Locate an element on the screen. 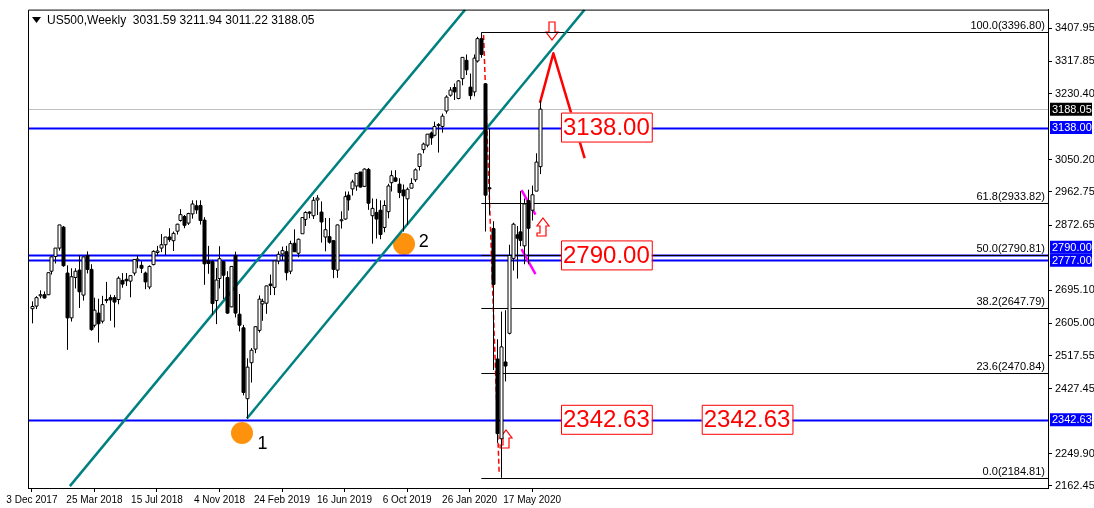 Image resolution: width=1094 pixels, height=508 pixels. annotation: 2 is located at coordinates (423, 241).